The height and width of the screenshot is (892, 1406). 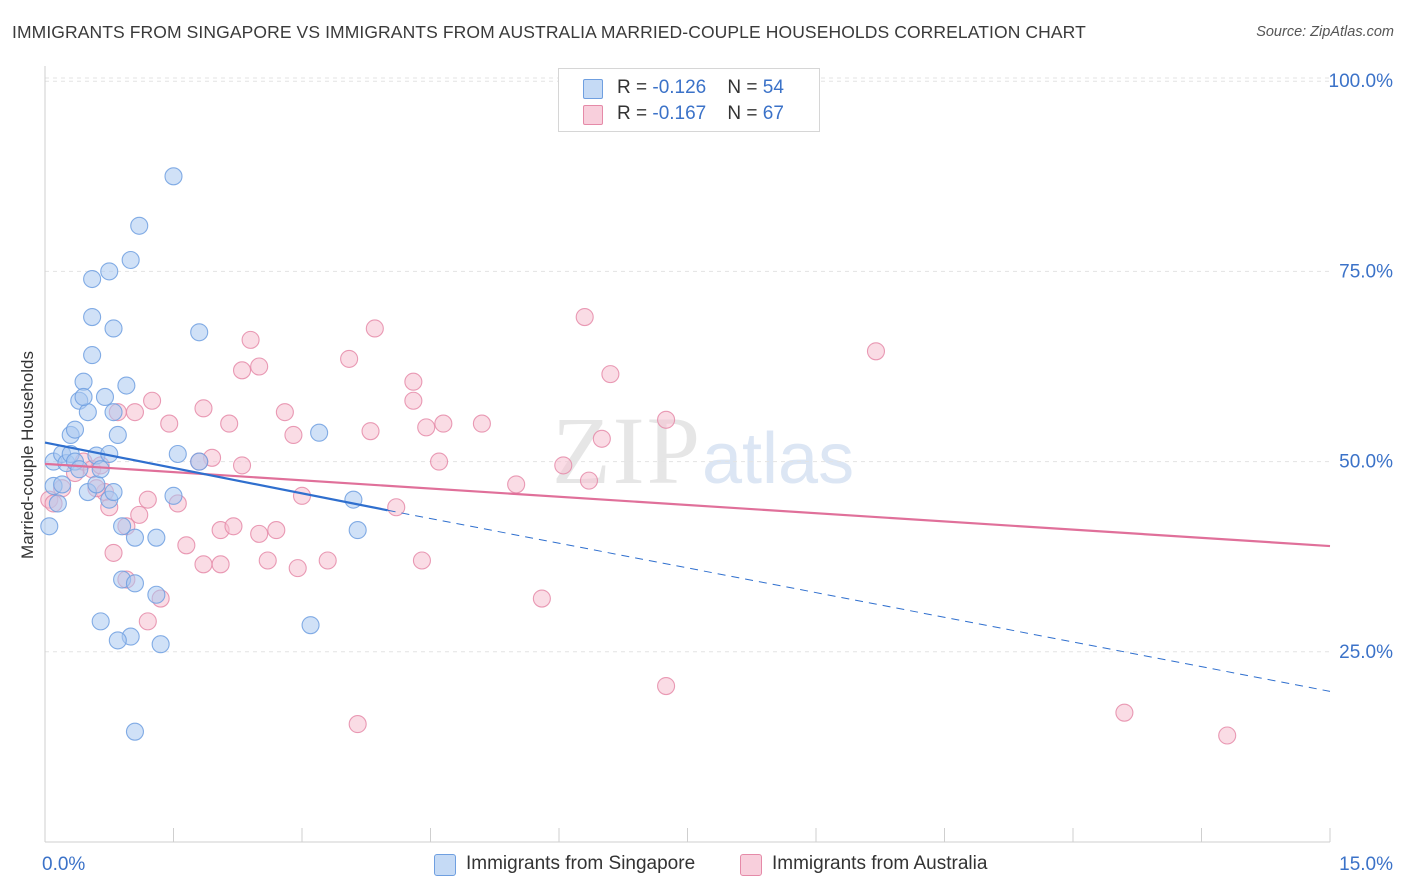 What do you see at coordinates (1366, 462) in the screenshot?
I see `y-tick-label-50: 50.0%` at bounding box center [1366, 462].